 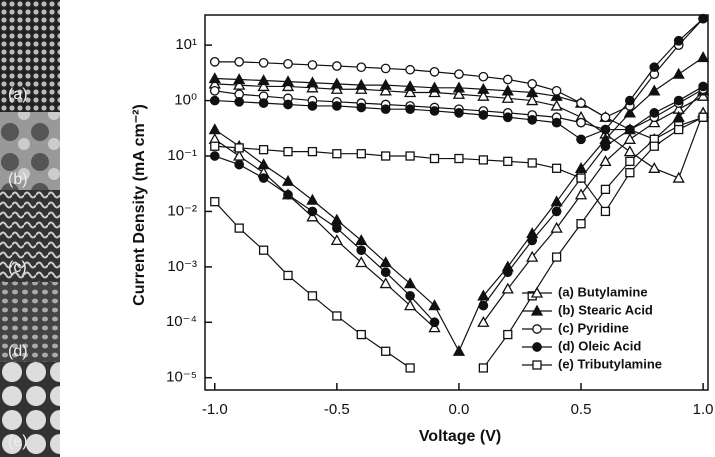 What do you see at coordinates (215, 409) in the screenshot?
I see `x-tick-label: -1.0` at bounding box center [215, 409].